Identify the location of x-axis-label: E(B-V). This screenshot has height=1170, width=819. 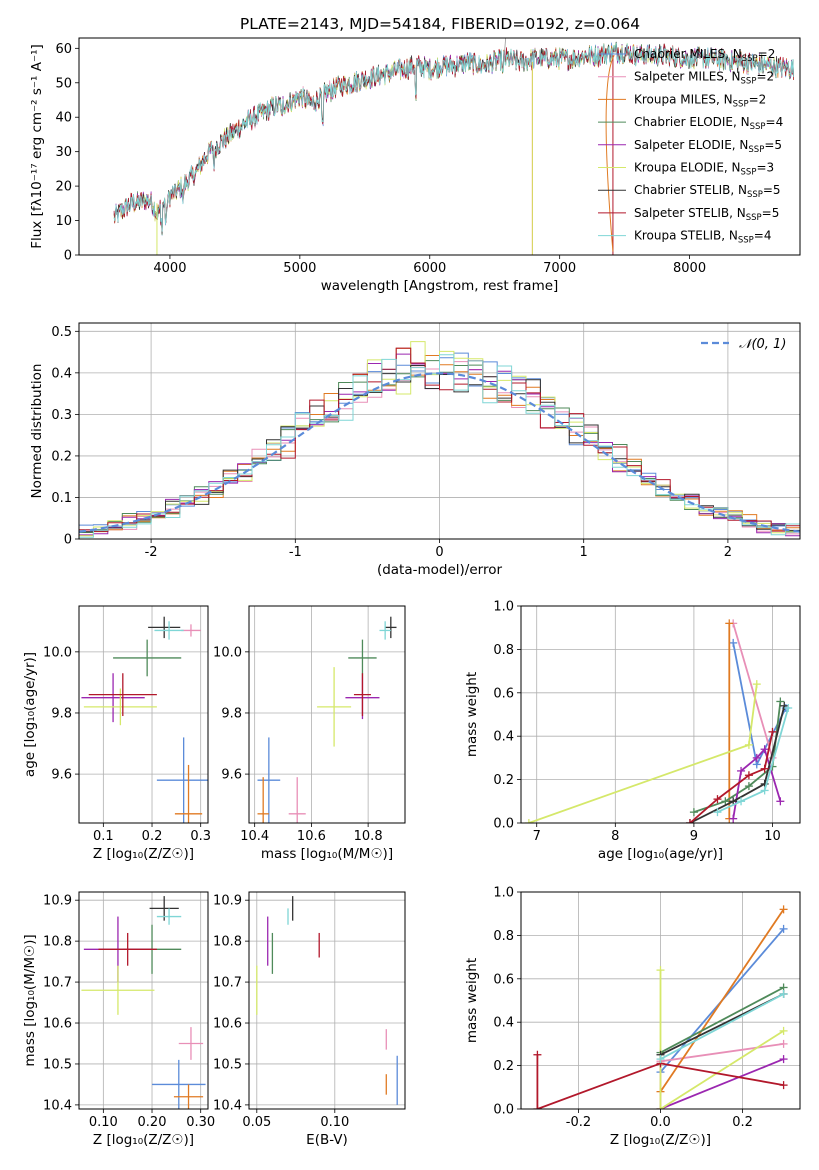
(327, 1140).